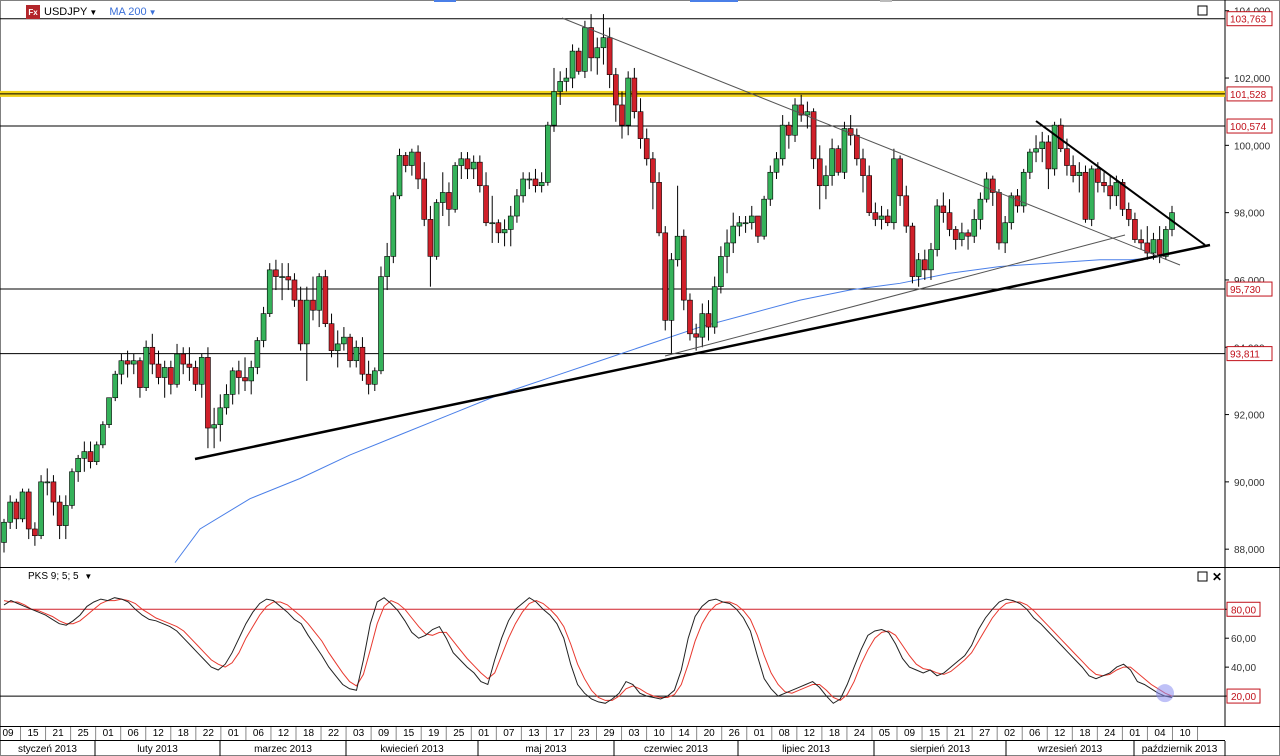 The height and width of the screenshot is (756, 1280). What do you see at coordinates (284, 733) in the screenshot?
I see `x-day-label: 12` at bounding box center [284, 733].